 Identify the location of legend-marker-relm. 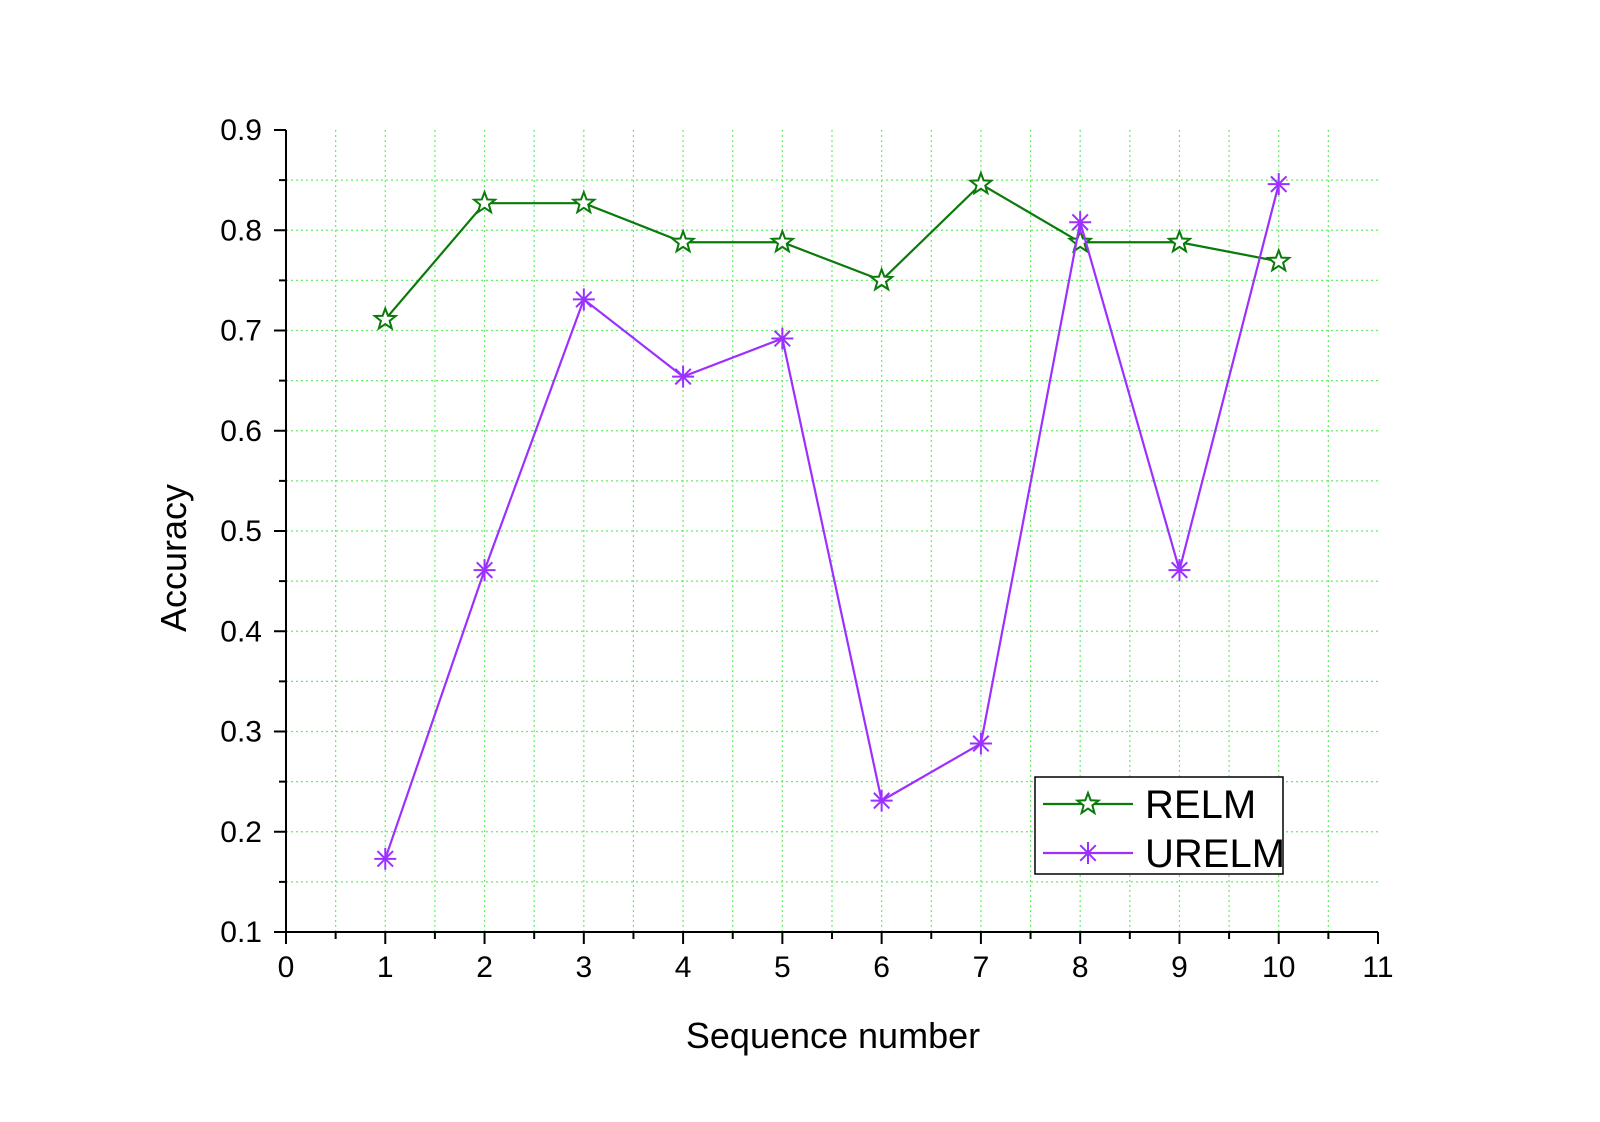
(1088, 803).